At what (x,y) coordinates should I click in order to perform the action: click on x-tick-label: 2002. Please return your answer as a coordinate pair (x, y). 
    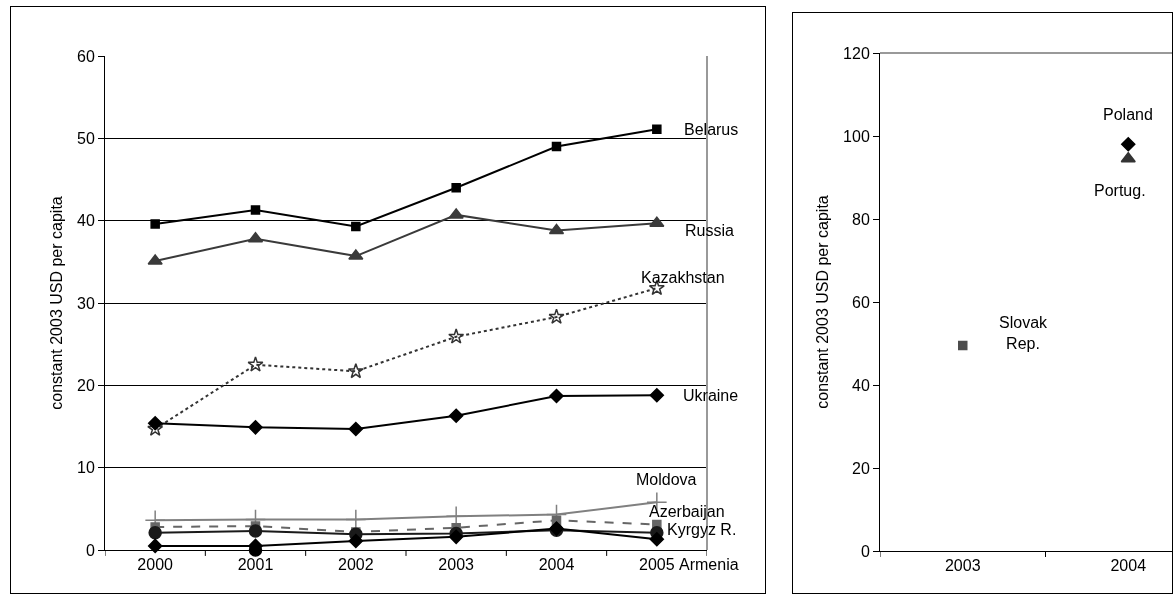
    Looking at the image, I should click on (356, 565).